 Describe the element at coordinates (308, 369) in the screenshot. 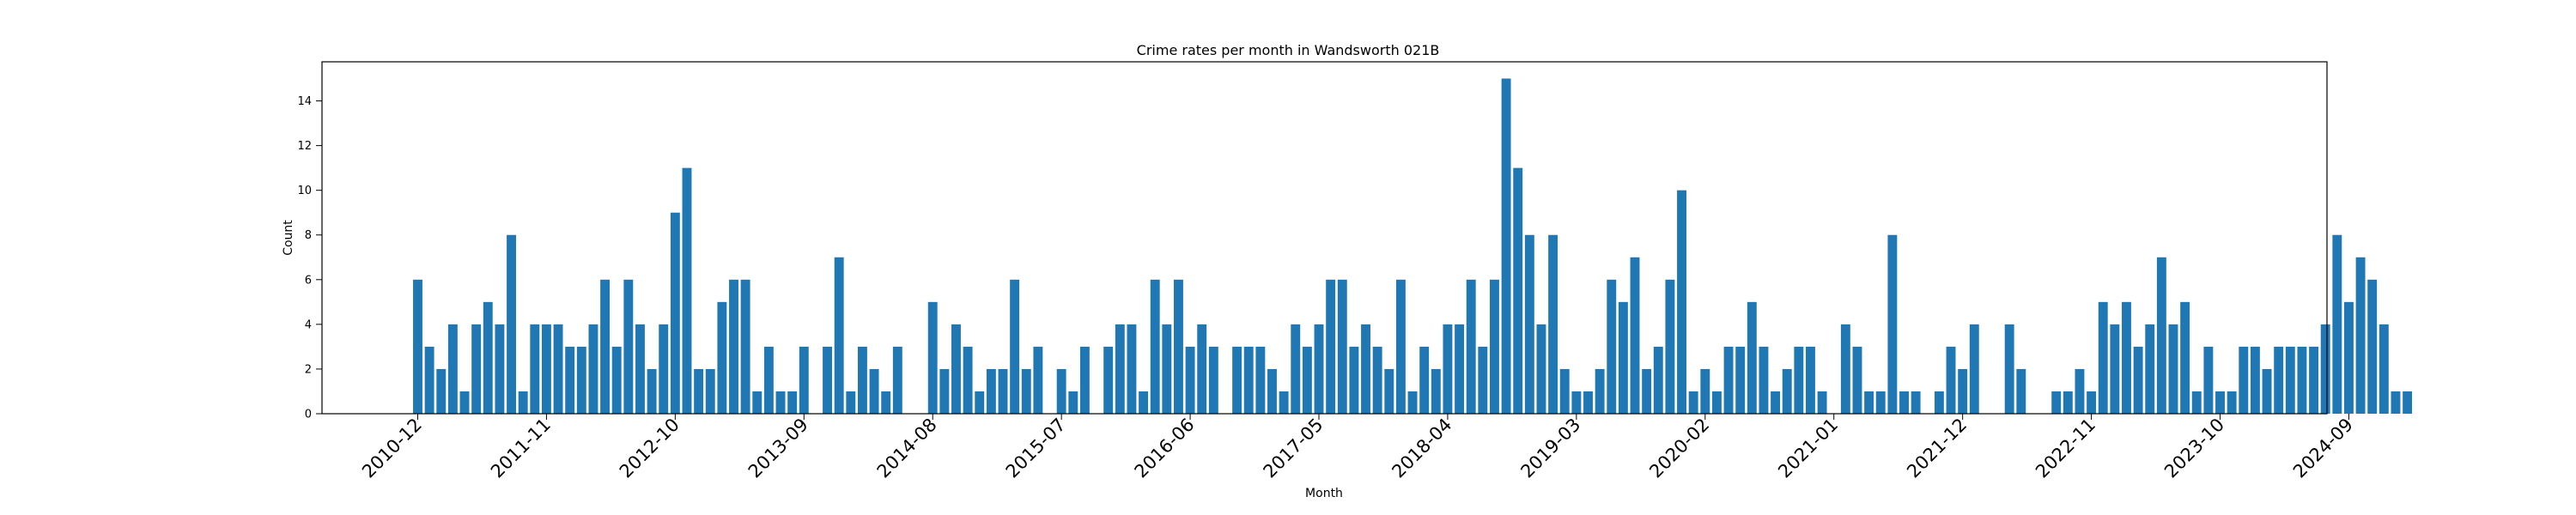

I see `y-tick-label: 2` at that location.